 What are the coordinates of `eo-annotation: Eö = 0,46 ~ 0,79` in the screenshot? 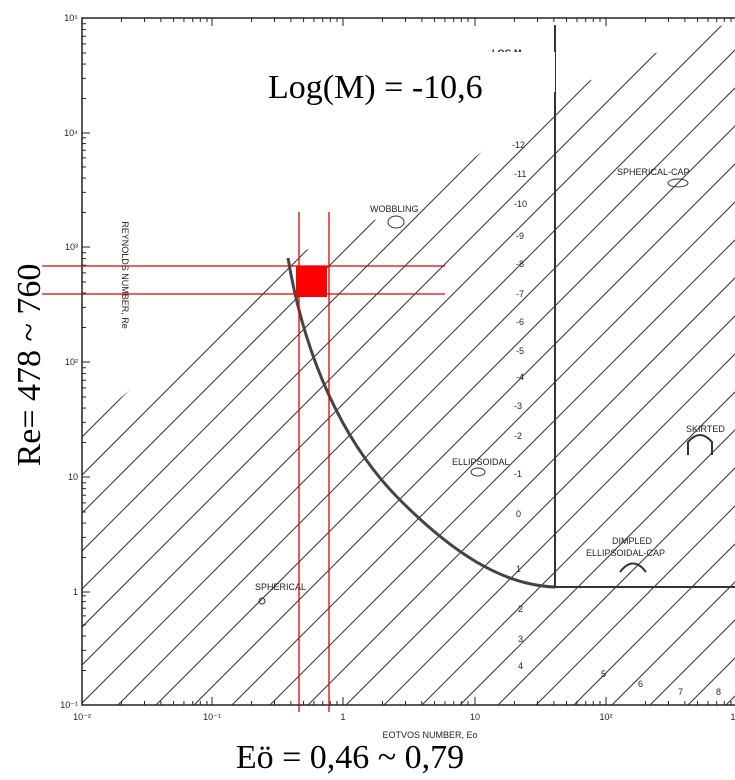 It's located at (350, 757).